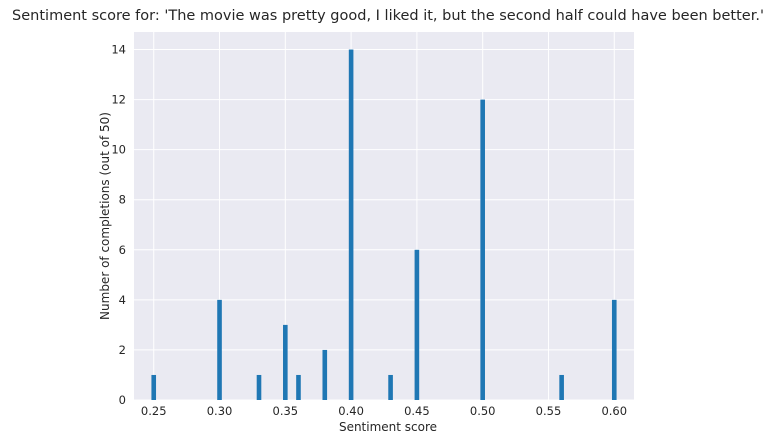  What do you see at coordinates (286, 411) in the screenshot?
I see `x-tick-label: 0.35` at bounding box center [286, 411].